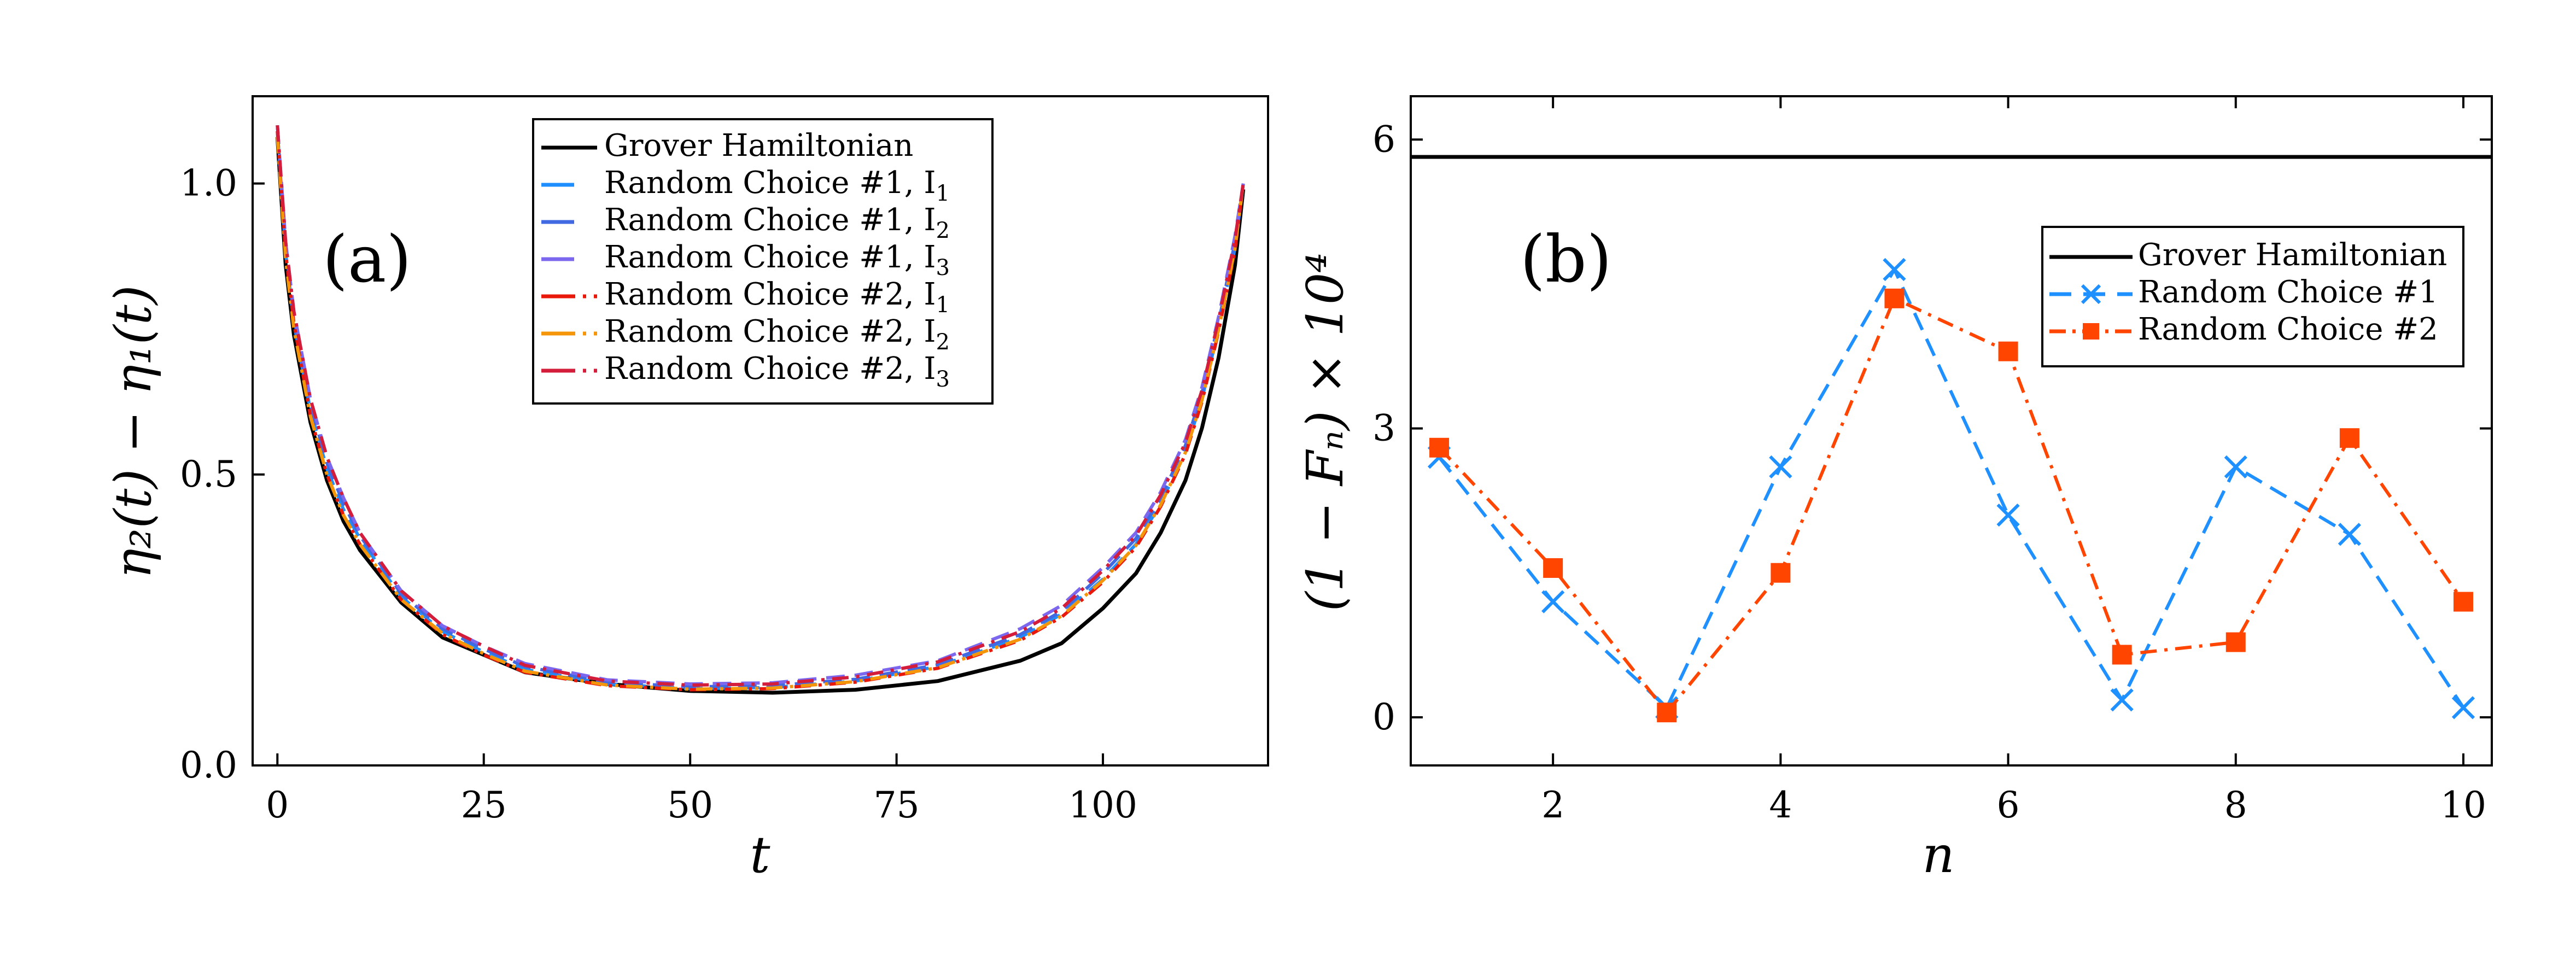  I want to click on panel-a-legend-label: Random Choice #1, I2, so click(777, 223).